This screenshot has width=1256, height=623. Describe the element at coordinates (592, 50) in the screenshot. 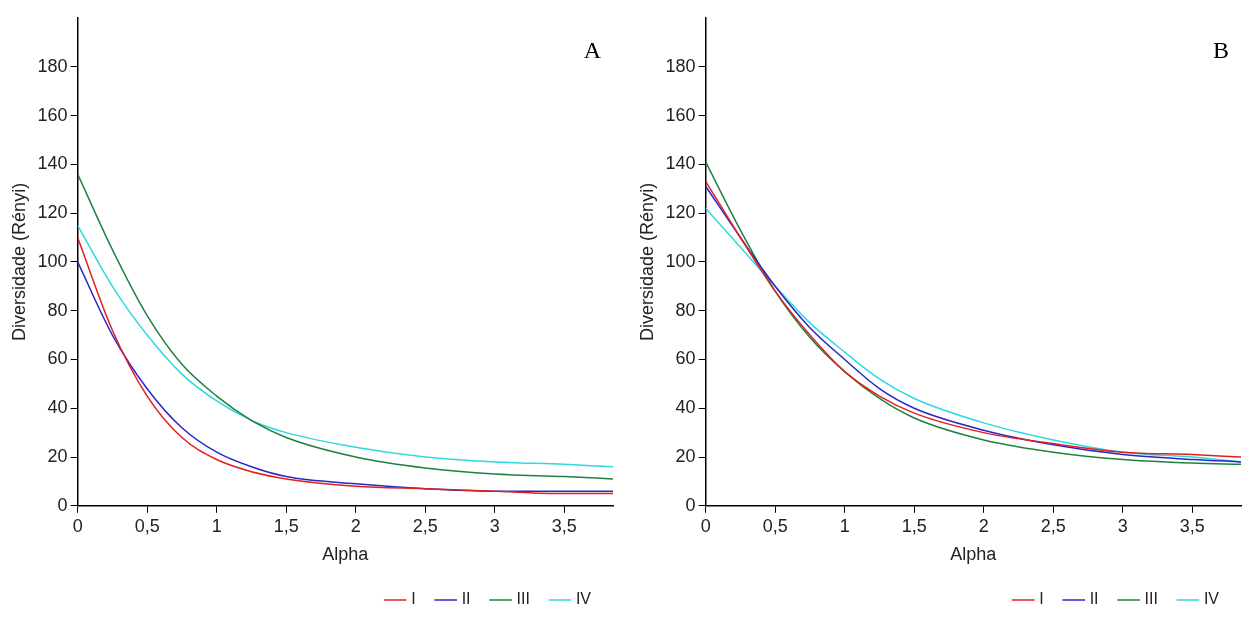

I see `annotation: A` at that location.